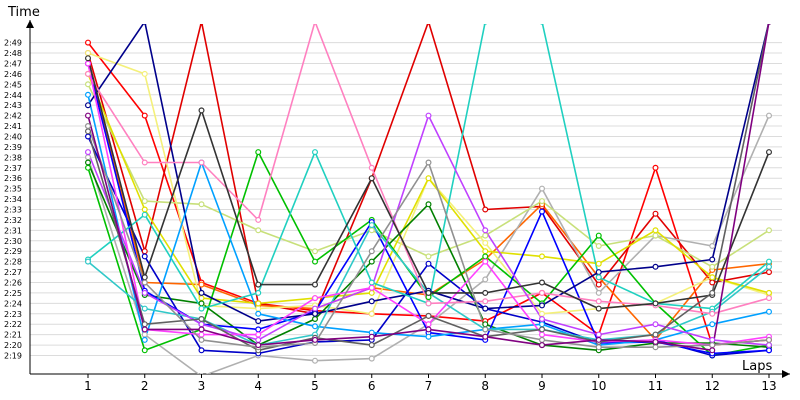  Describe the element at coordinates (145, 386) in the screenshot. I see `x-tick-label: 2` at that location.